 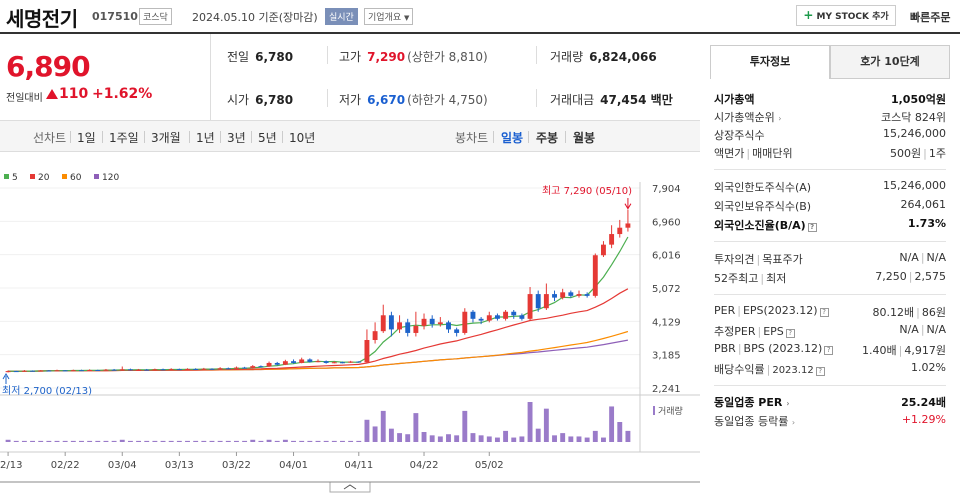 I want to click on realtime-button: 실시간, so click(x=341, y=16).